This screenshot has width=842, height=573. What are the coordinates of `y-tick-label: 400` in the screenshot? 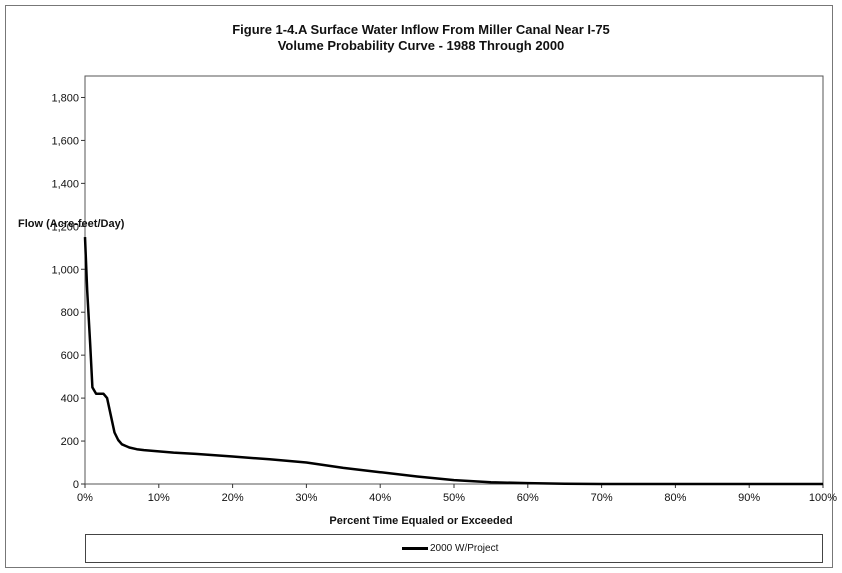 It's located at (70, 399).